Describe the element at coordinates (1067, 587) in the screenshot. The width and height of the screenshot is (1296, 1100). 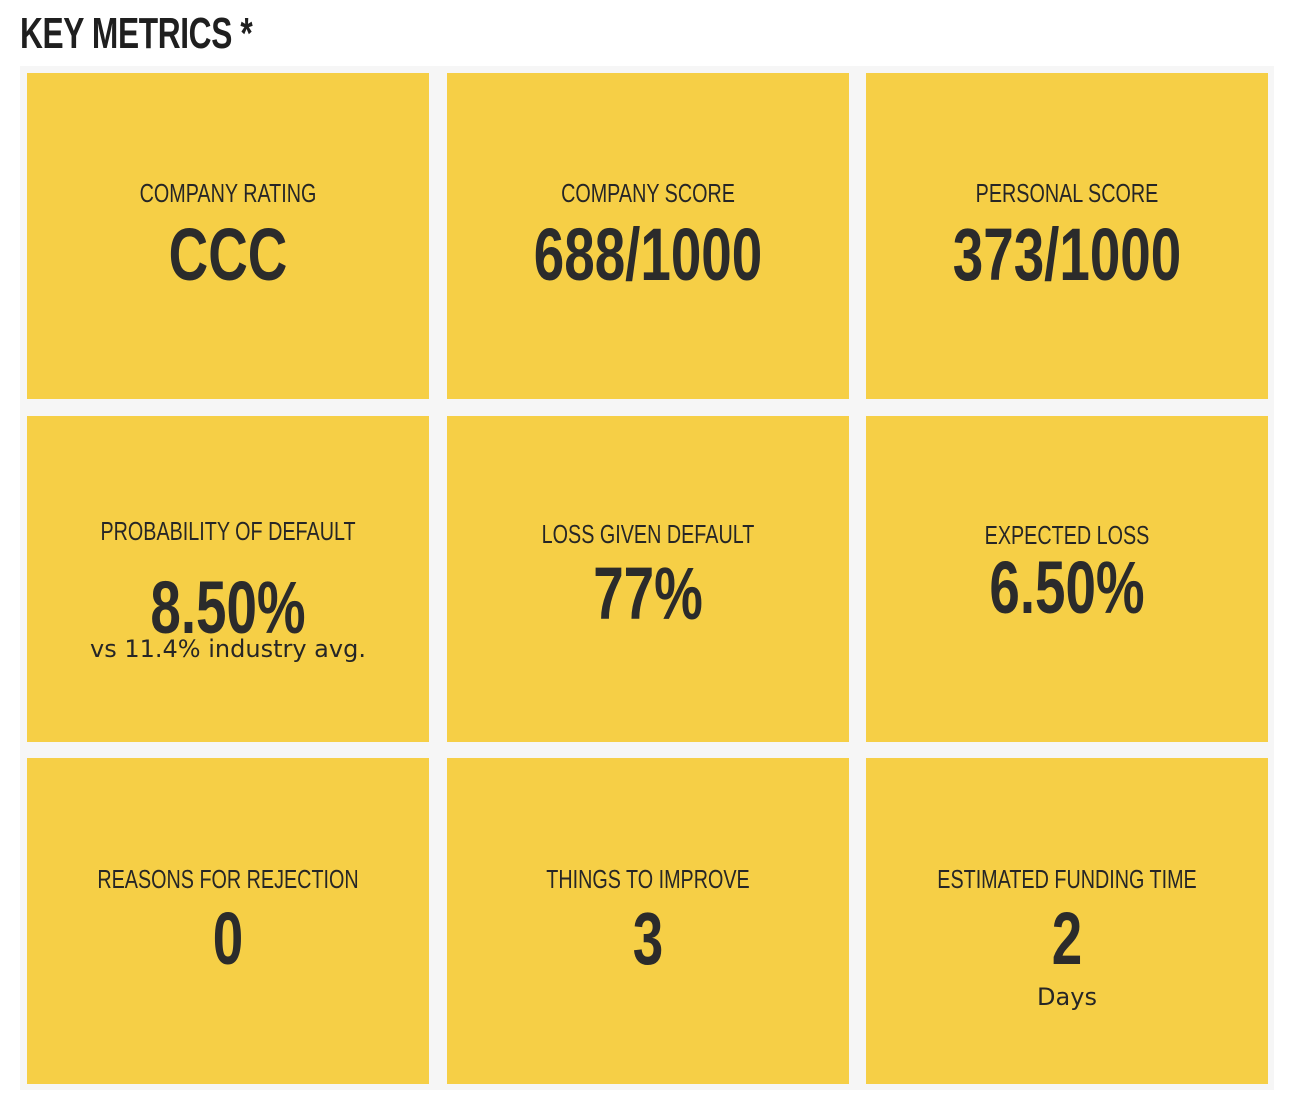
I see `metric-value: 6.50%` at that location.